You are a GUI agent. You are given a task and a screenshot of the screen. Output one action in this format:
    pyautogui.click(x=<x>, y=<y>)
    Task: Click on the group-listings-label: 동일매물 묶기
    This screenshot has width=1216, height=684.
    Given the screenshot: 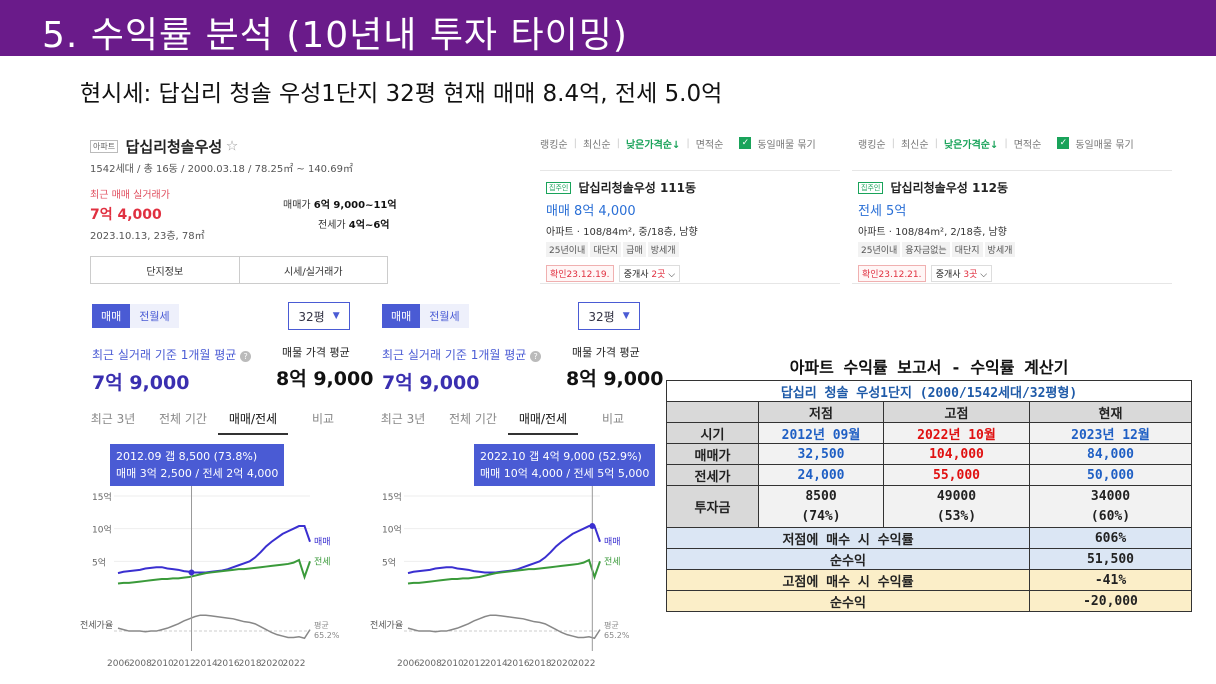 What is the action you would take?
    pyautogui.click(x=1104, y=145)
    